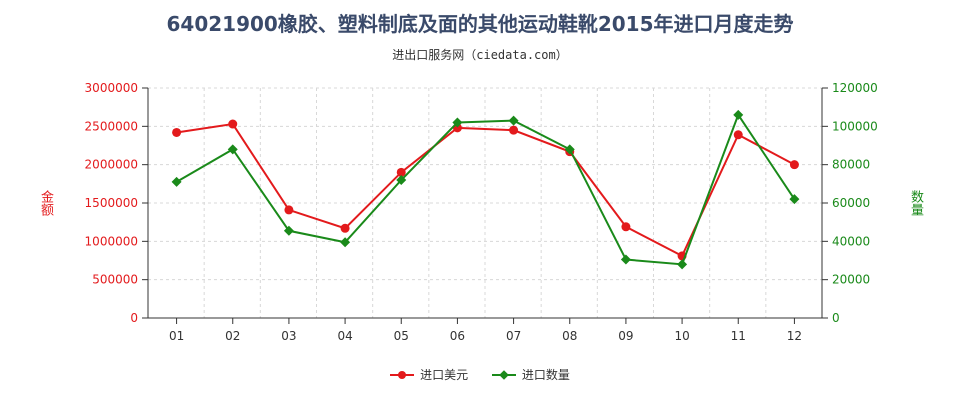 This screenshot has height=400, width=960. Describe the element at coordinates (111, 165) in the screenshot. I see `left-tick-label: 2000000` at that location.